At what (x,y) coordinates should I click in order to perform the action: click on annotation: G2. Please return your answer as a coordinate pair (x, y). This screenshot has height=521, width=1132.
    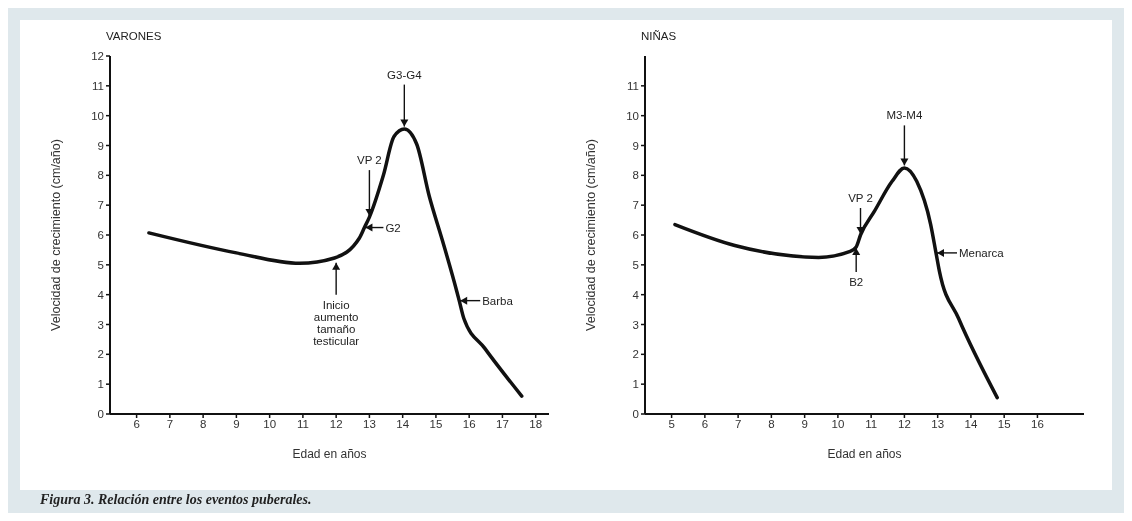
    Looking at the image, I should click on (393, 227).